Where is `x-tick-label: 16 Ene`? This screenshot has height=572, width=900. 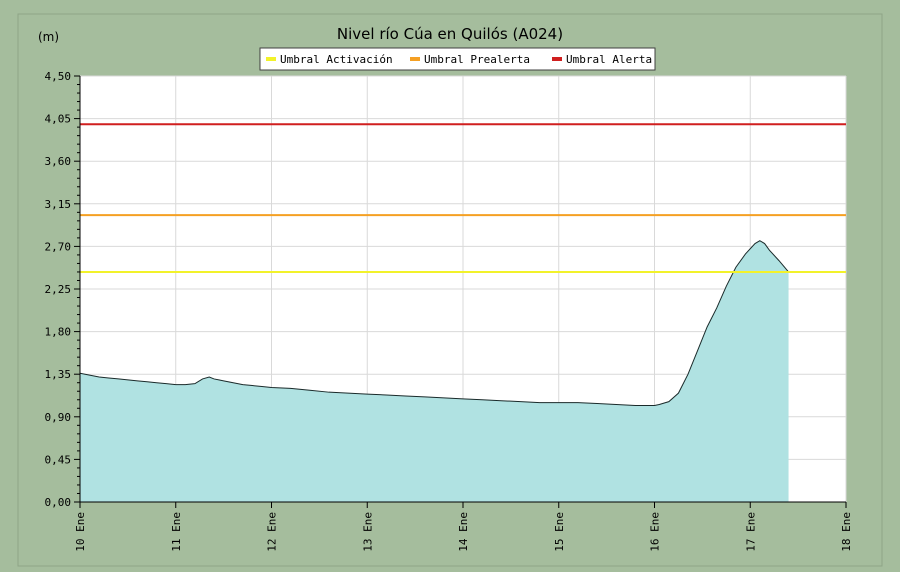
x-tick-label: 16 Ene is located at coordinates (655, 532).